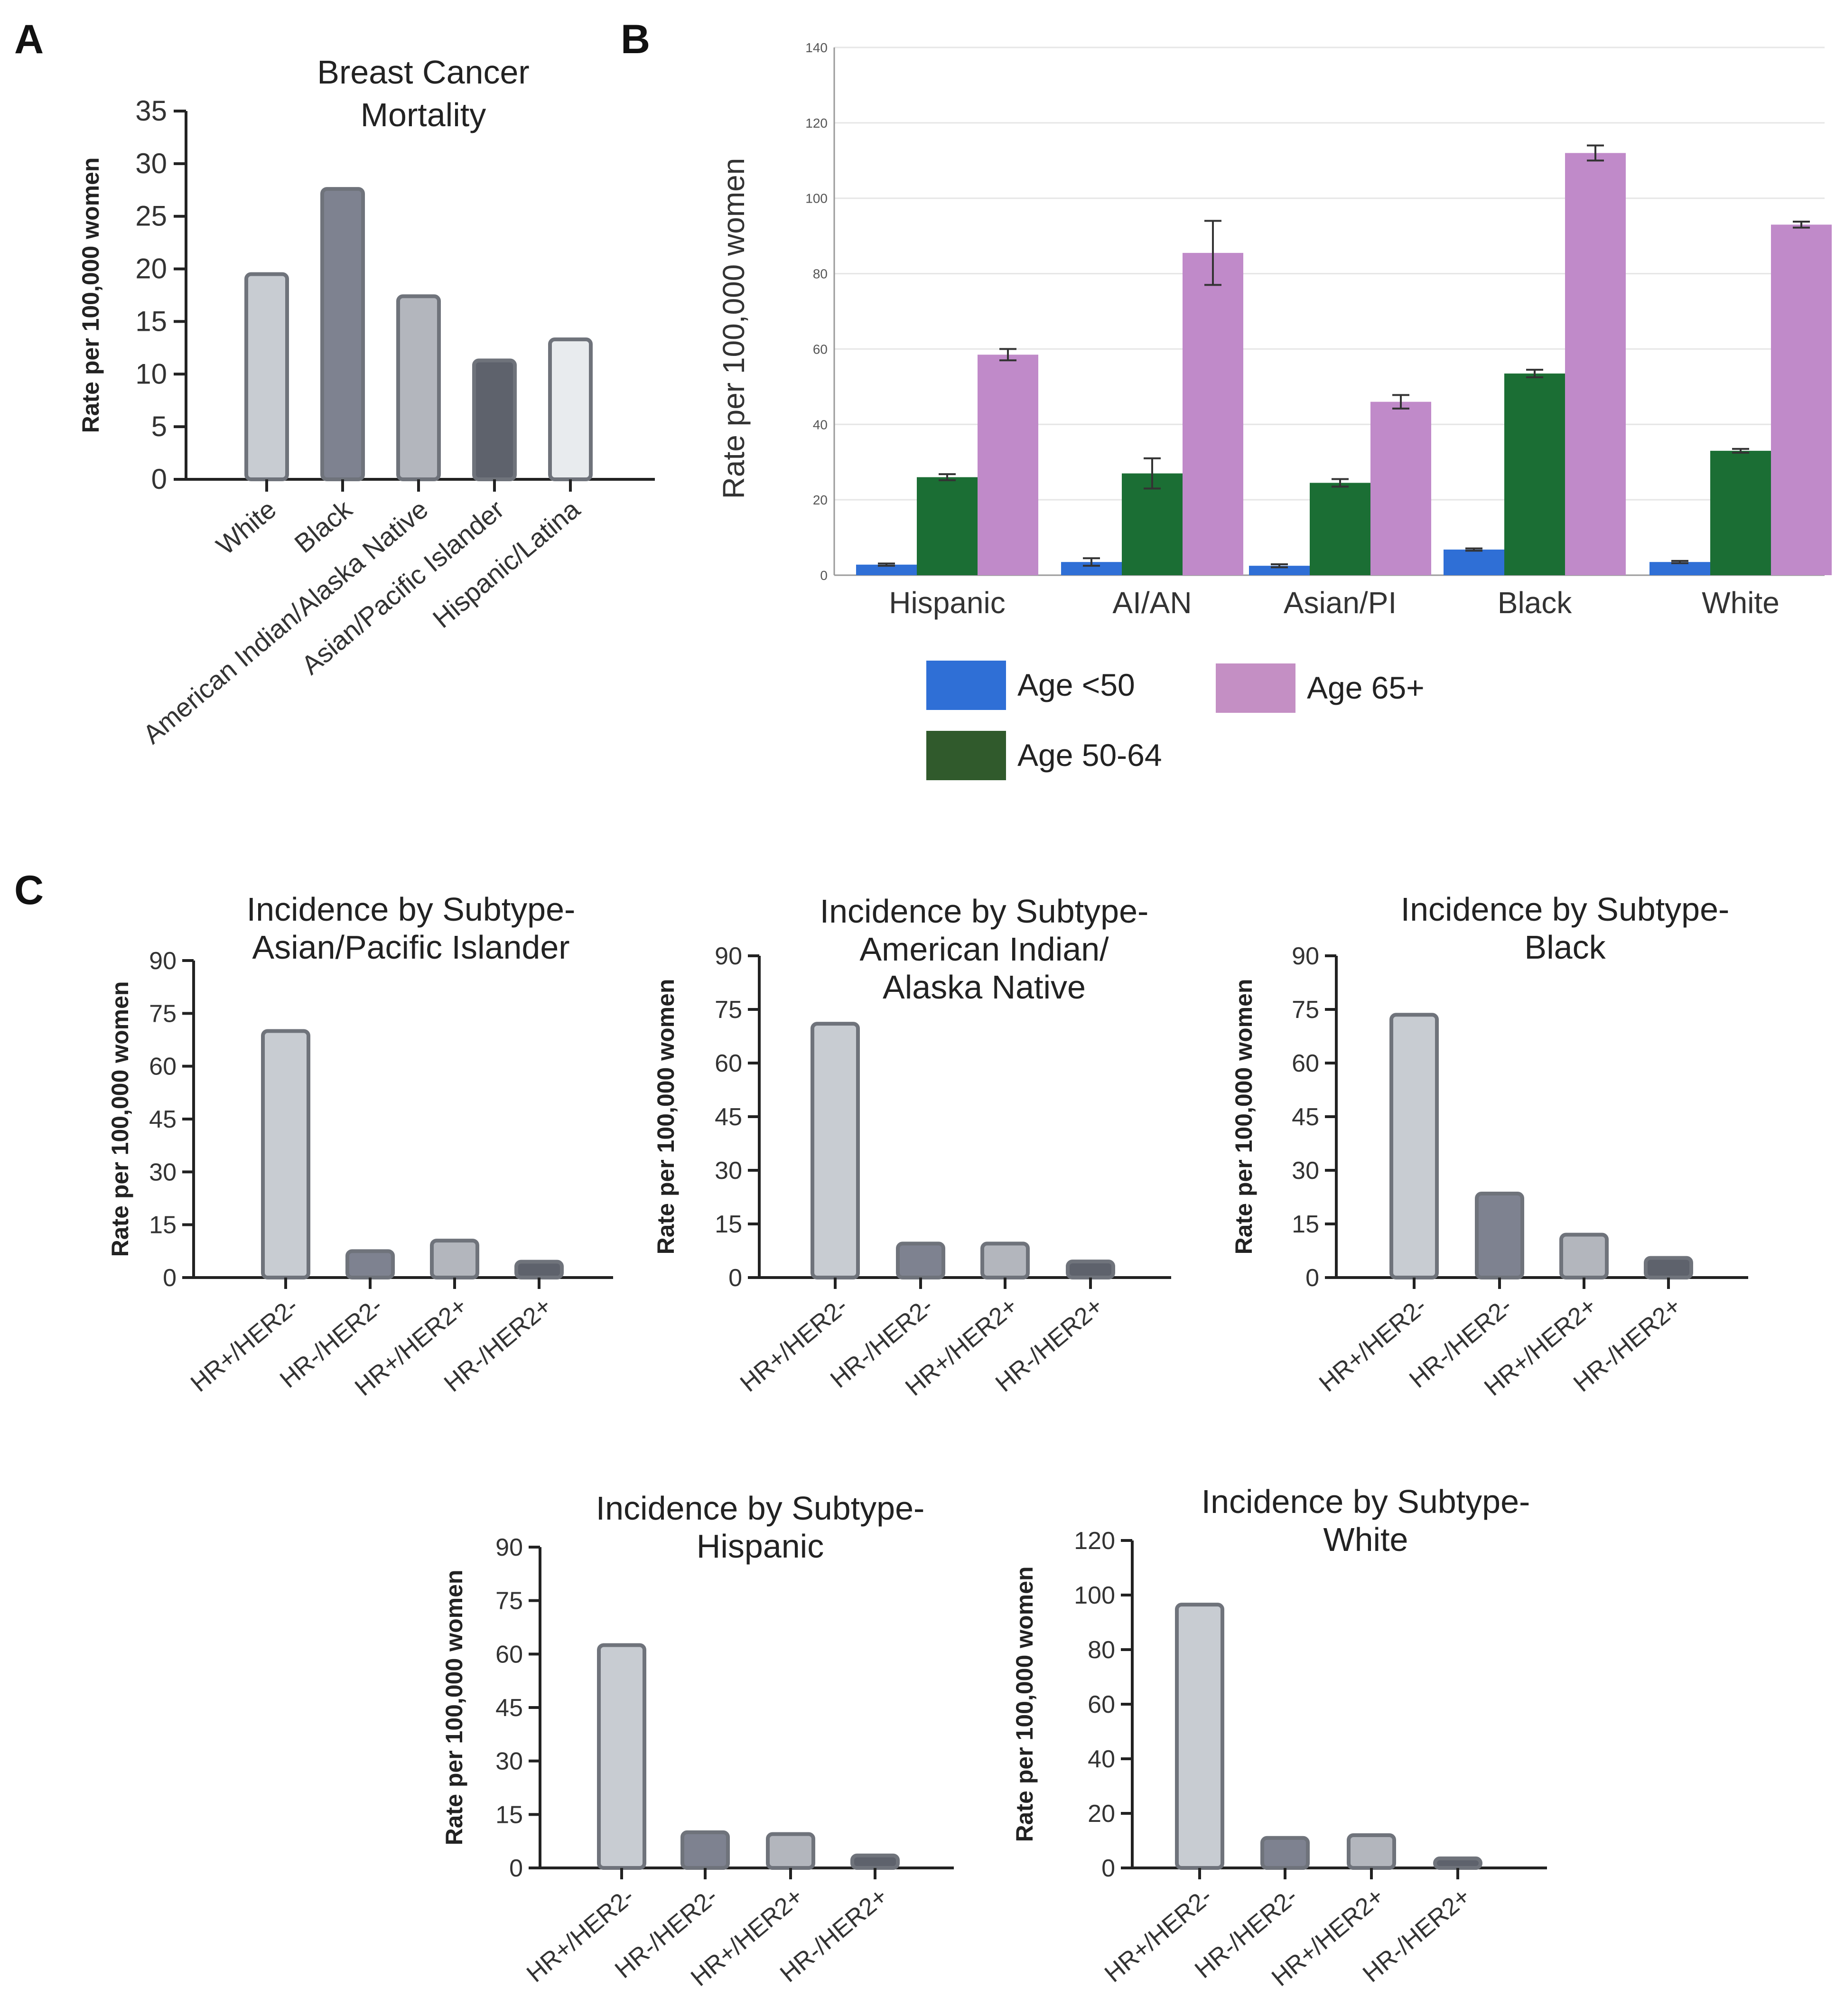  Describe the element at coordinates (423, 72) in the screenshot. I see `chart-title: Breast Cancer` at that location.